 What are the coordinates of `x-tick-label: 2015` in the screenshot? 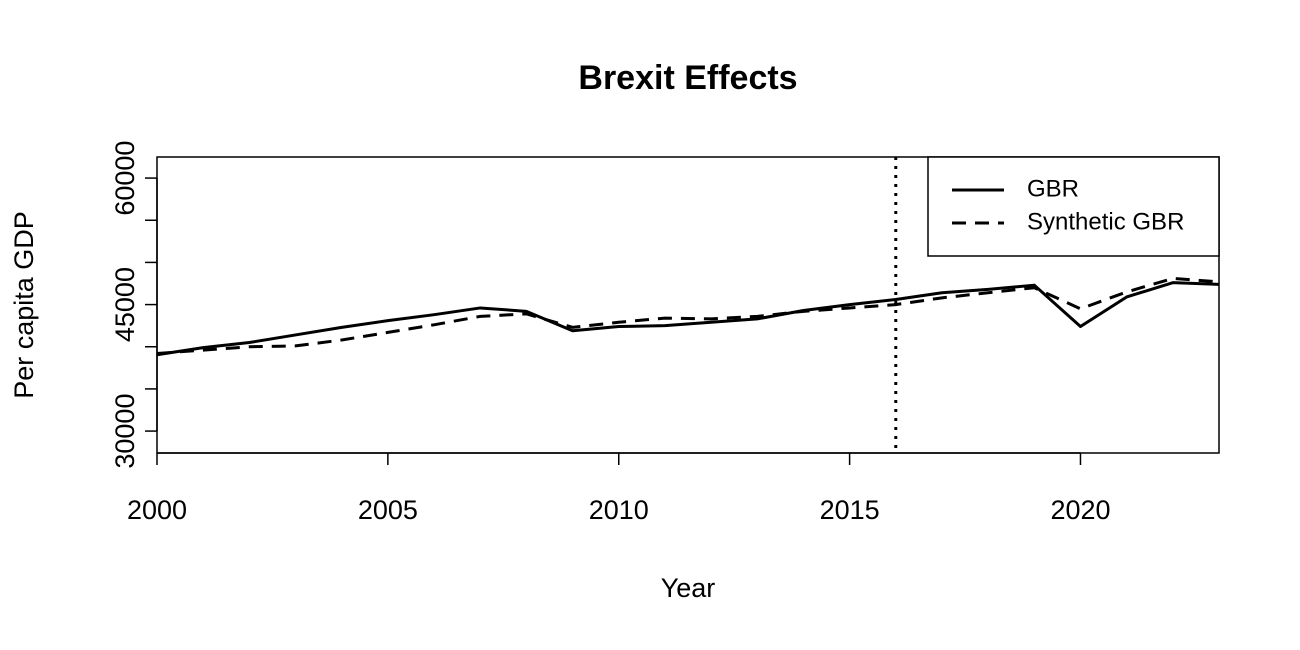 It's located at (850, 510).